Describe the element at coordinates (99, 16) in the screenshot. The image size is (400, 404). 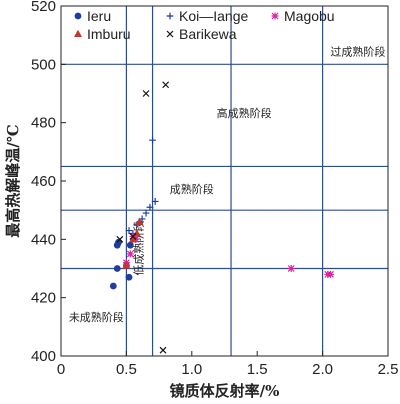
I see `legend-label: Ieru` at that location.